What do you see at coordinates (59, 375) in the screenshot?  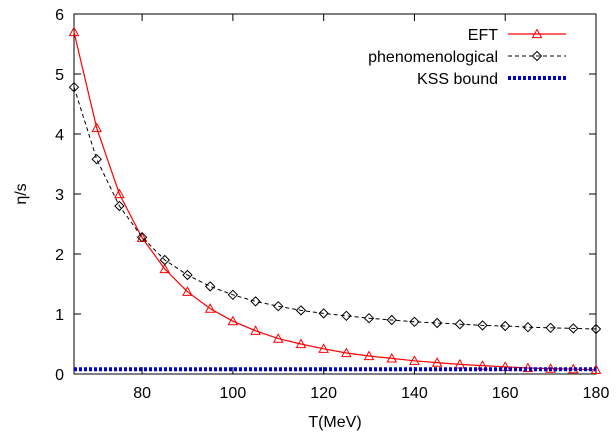 I see `y-tick-label: 0` at bounding box center [59, 375].